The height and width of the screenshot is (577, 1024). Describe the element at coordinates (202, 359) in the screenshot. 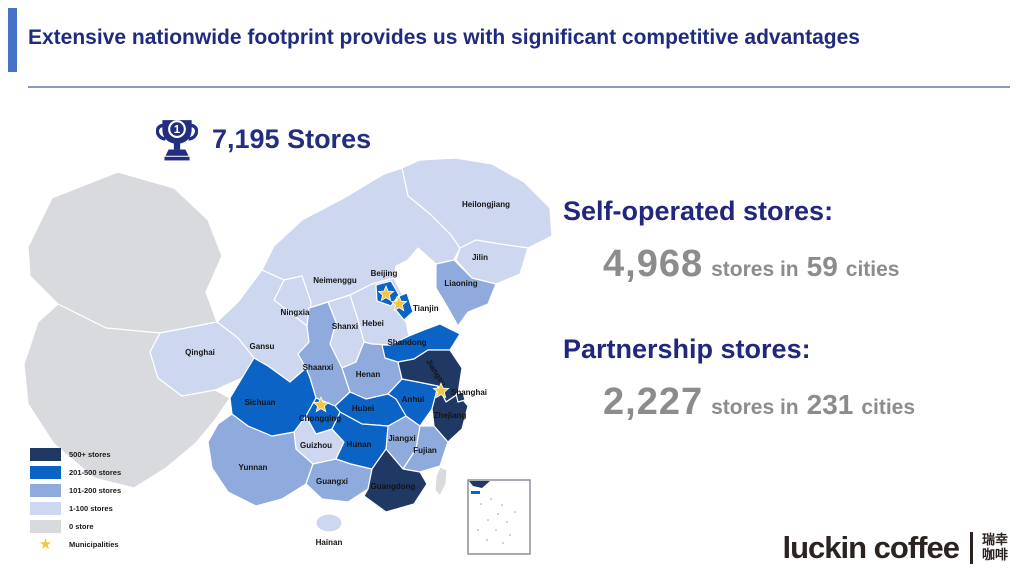

I see `province-qinghai` at that location.